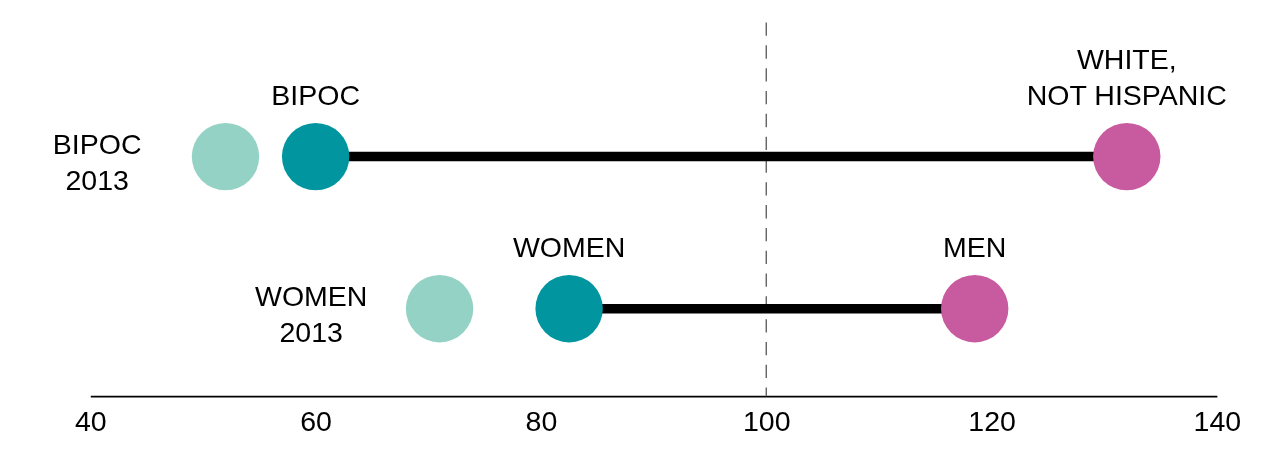 The height and width of the screenshot is (455, 1273). Describe the element at coordinates (90, 420) in the screenshot. I see `x-tick-label: 40` at that location.